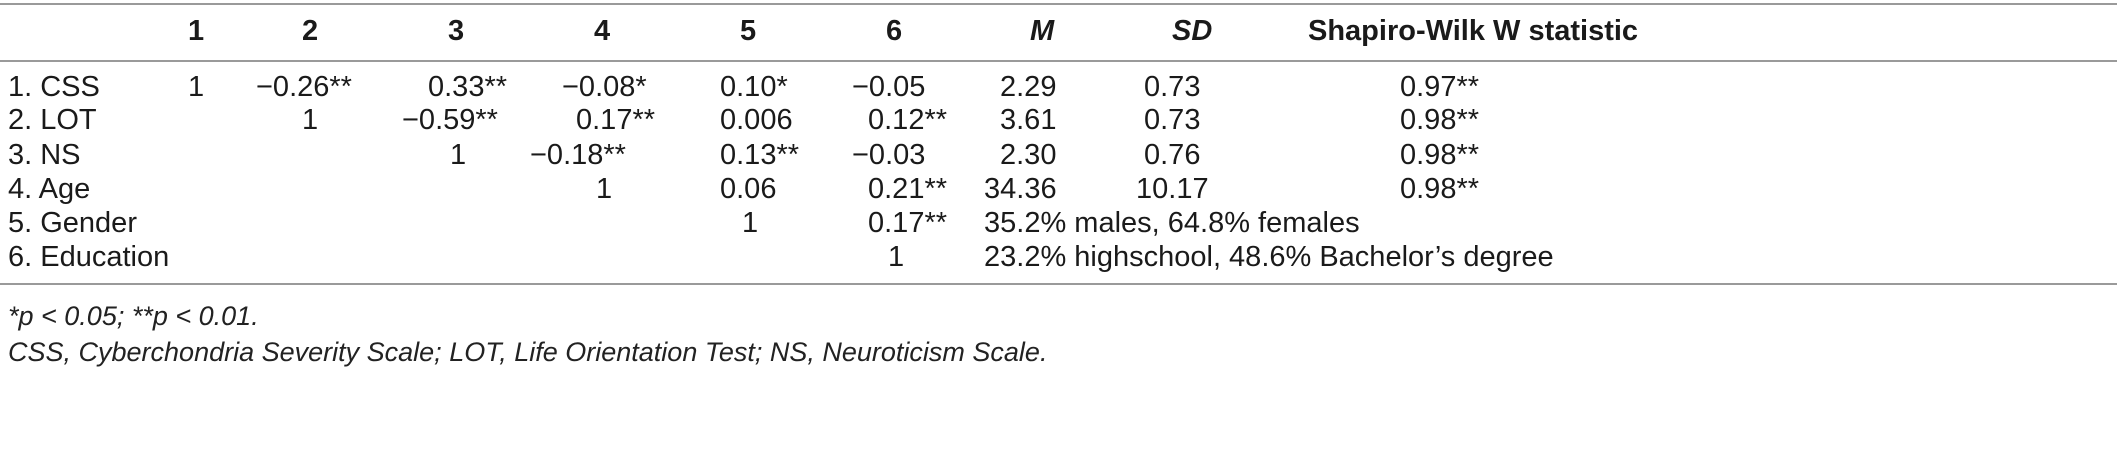  Describe the element at coordinates (1042, 31) in the screenshot. I see `header-mean: M` at that location.